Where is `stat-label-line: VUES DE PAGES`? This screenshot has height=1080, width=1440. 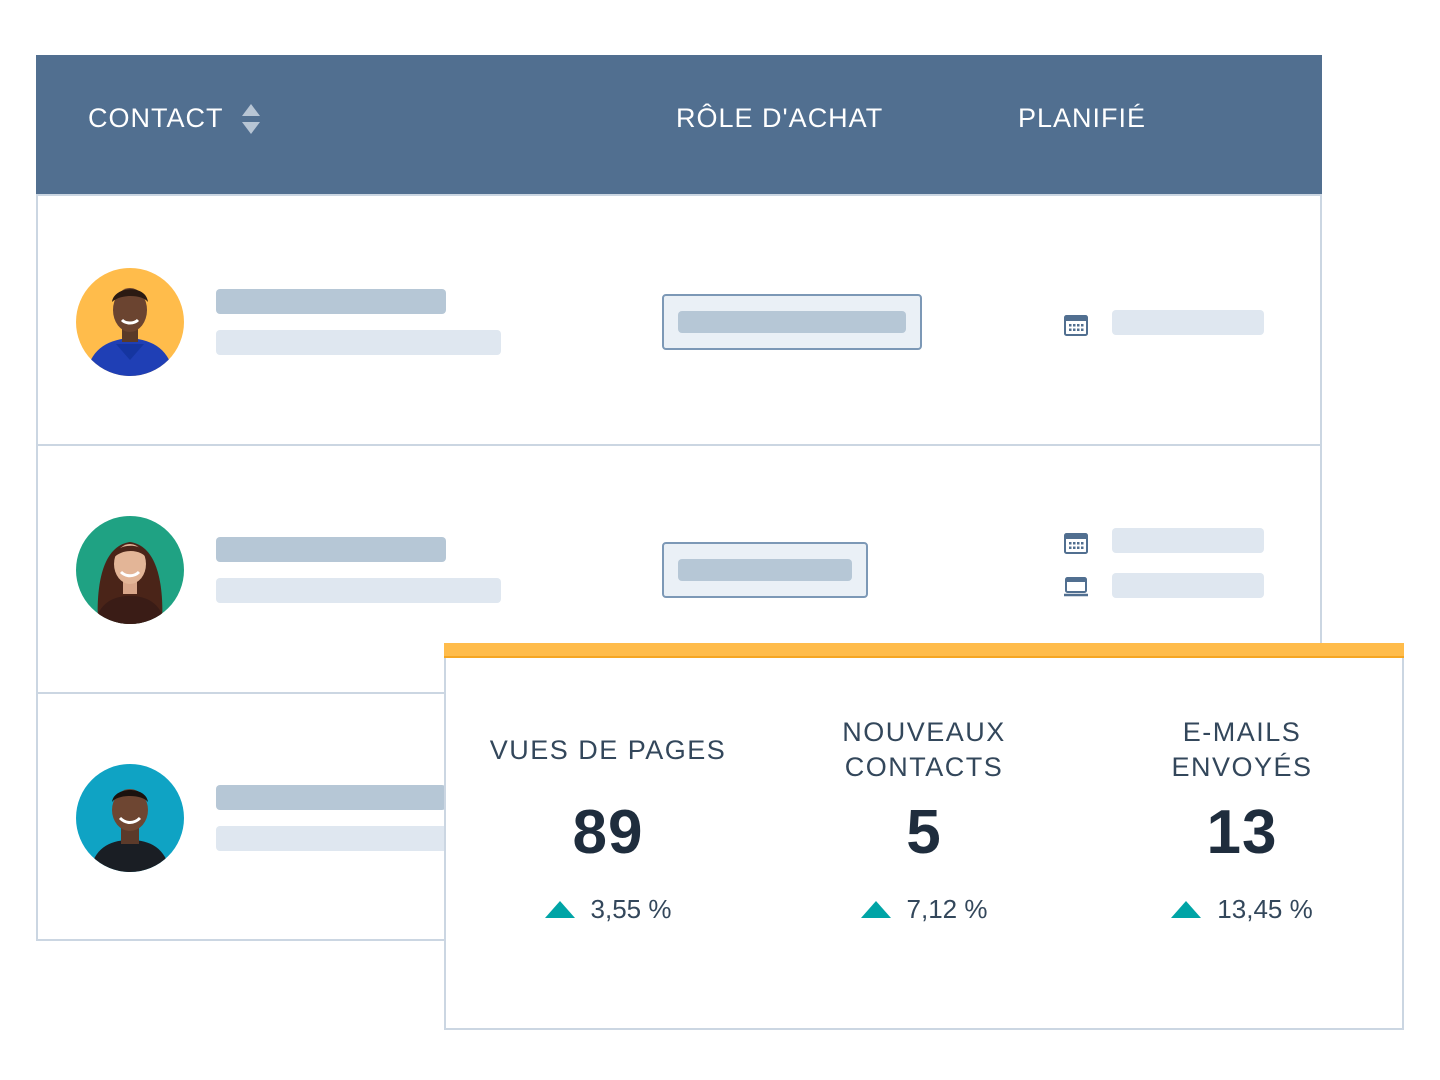 stat-label-line: VUES DE PAGES is located at coordinates (608, 749).